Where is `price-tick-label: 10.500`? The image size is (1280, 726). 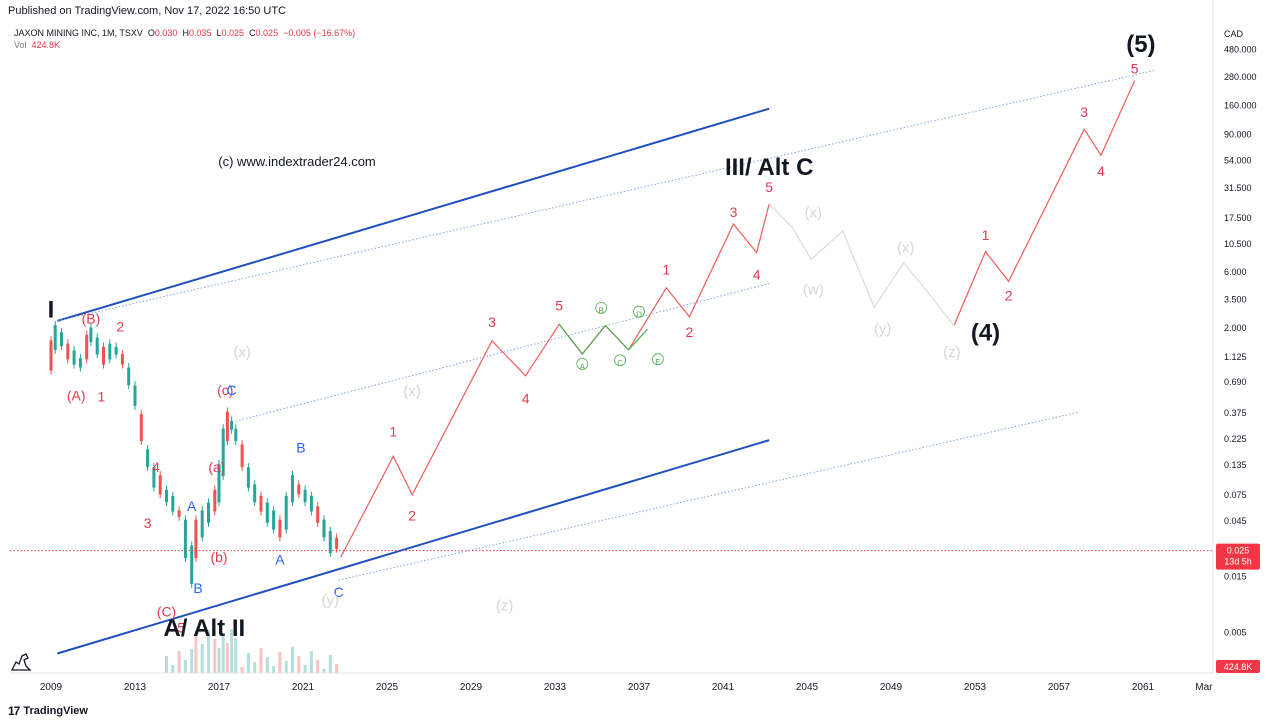
price-tick-label: 10.500 is located at coordinates (1238, 244).